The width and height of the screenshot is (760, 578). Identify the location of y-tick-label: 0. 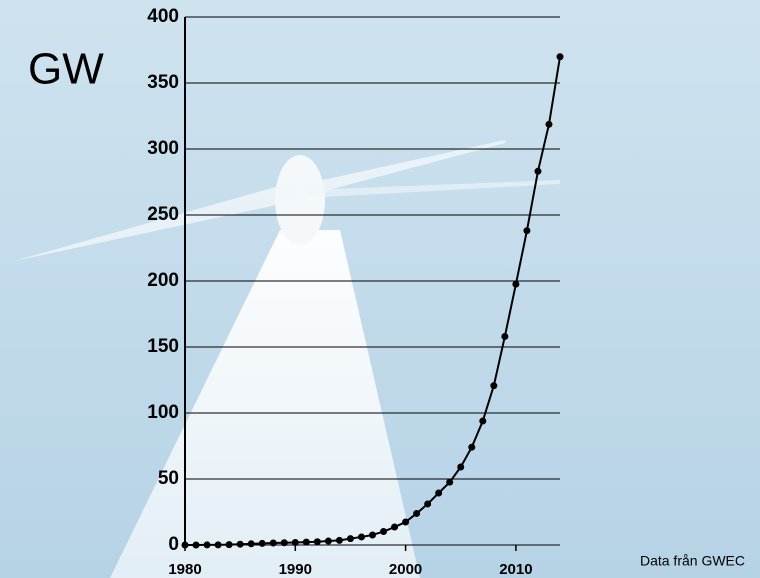
(173, 544).